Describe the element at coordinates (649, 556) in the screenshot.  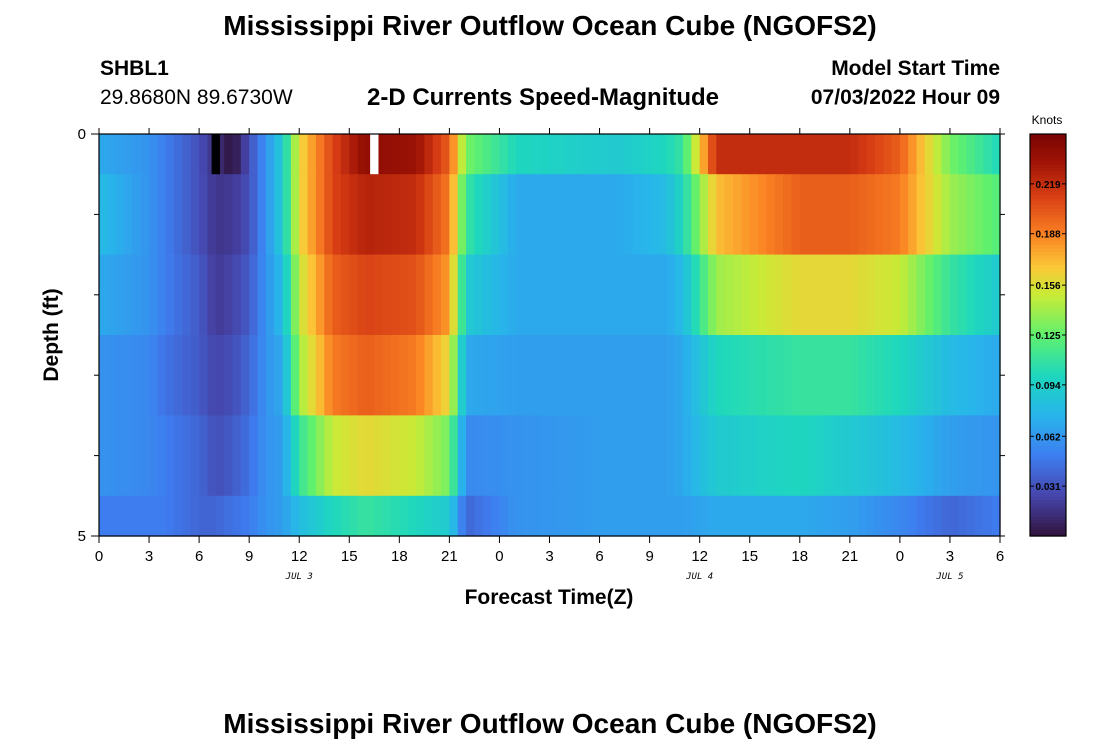
I see `x-tick-label: 9` at that location.